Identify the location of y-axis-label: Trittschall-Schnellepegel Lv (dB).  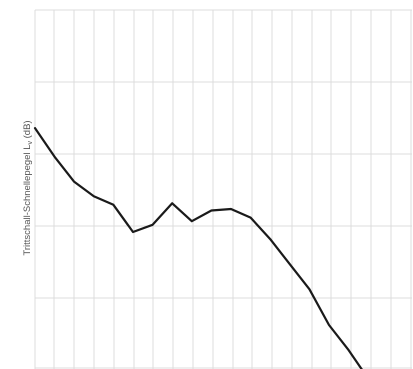
(28, 187).